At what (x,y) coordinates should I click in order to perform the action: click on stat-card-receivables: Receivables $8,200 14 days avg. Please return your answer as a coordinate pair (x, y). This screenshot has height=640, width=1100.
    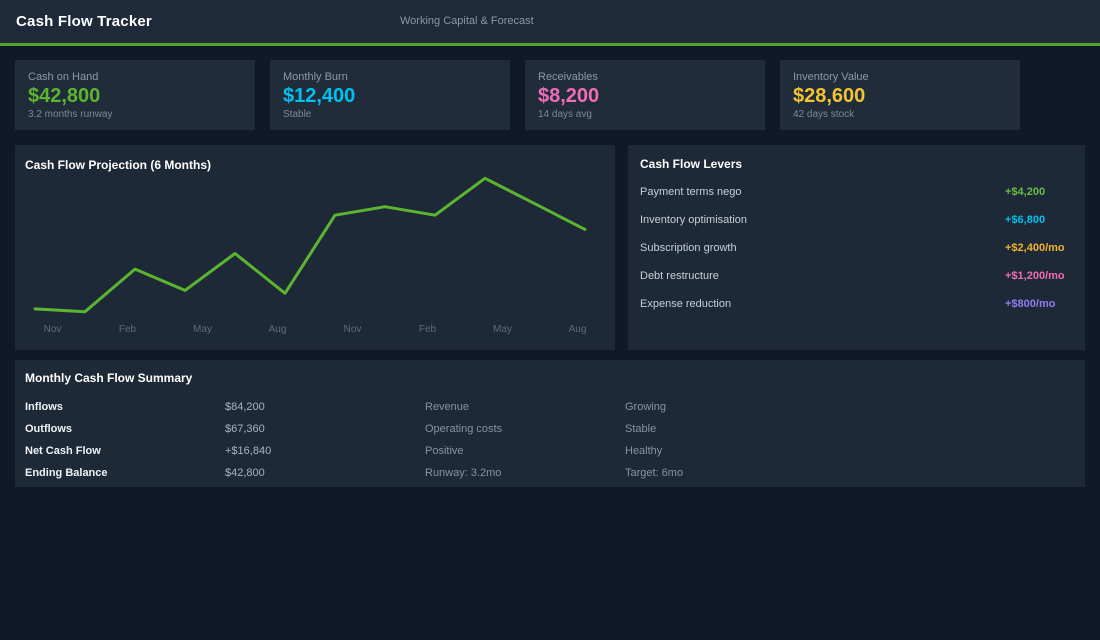
    Looking at the image, I should click on (645, 95).